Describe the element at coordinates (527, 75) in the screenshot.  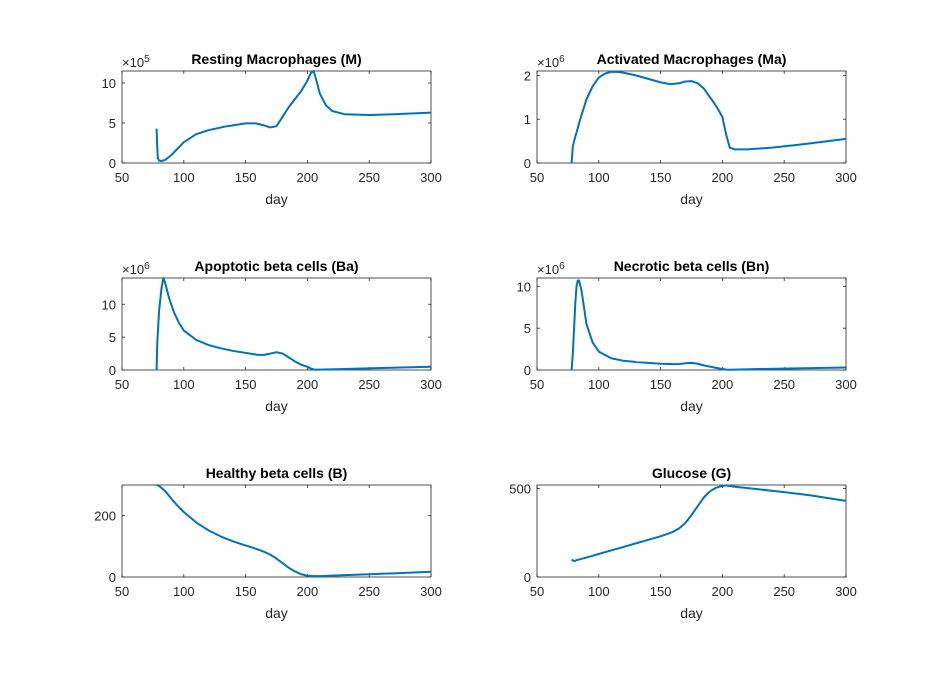
I see `y-tick-label: 2` at that location.